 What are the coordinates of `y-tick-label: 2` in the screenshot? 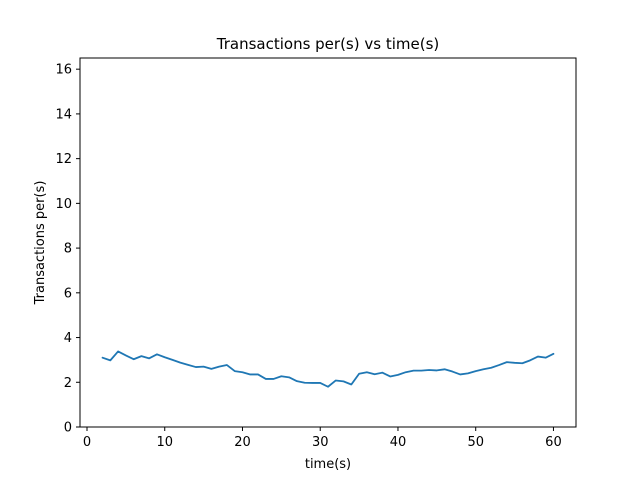 It's located at (68, 383).